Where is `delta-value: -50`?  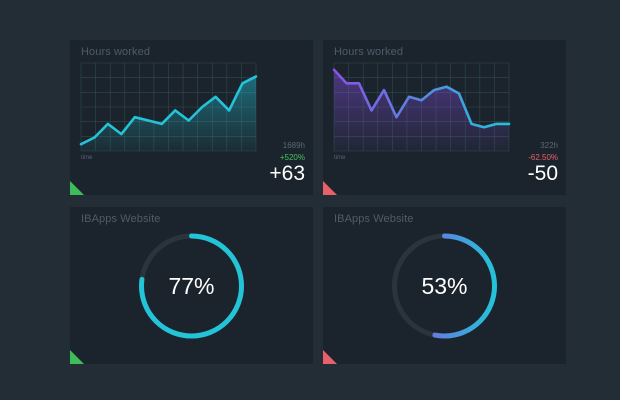 delta-value: -50 is located at coordinates (542, 173).